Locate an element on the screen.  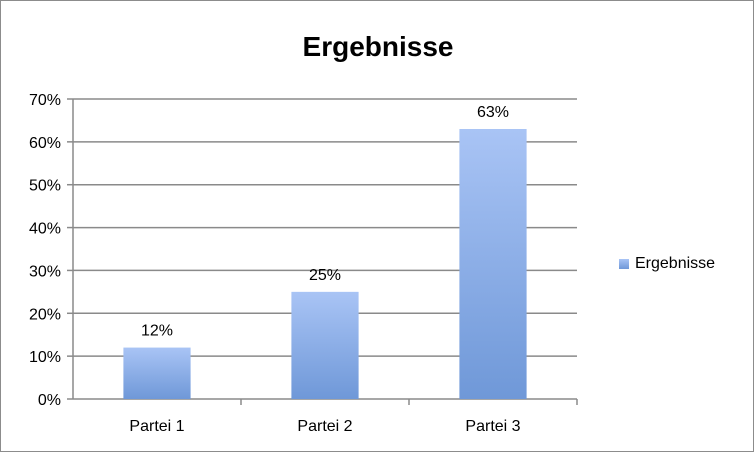
y-tick-label: 70% is located at coordinates (45, 100).